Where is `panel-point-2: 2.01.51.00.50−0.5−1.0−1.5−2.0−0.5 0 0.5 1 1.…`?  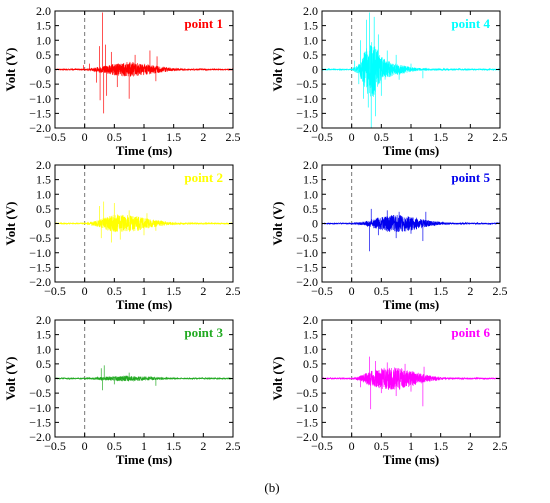
panel-point-2: 2.01.51.00.50−0.5−1.0−1.5−2.0−0.5 0 0.5 1 1.… is located at coordinates (122, 235).